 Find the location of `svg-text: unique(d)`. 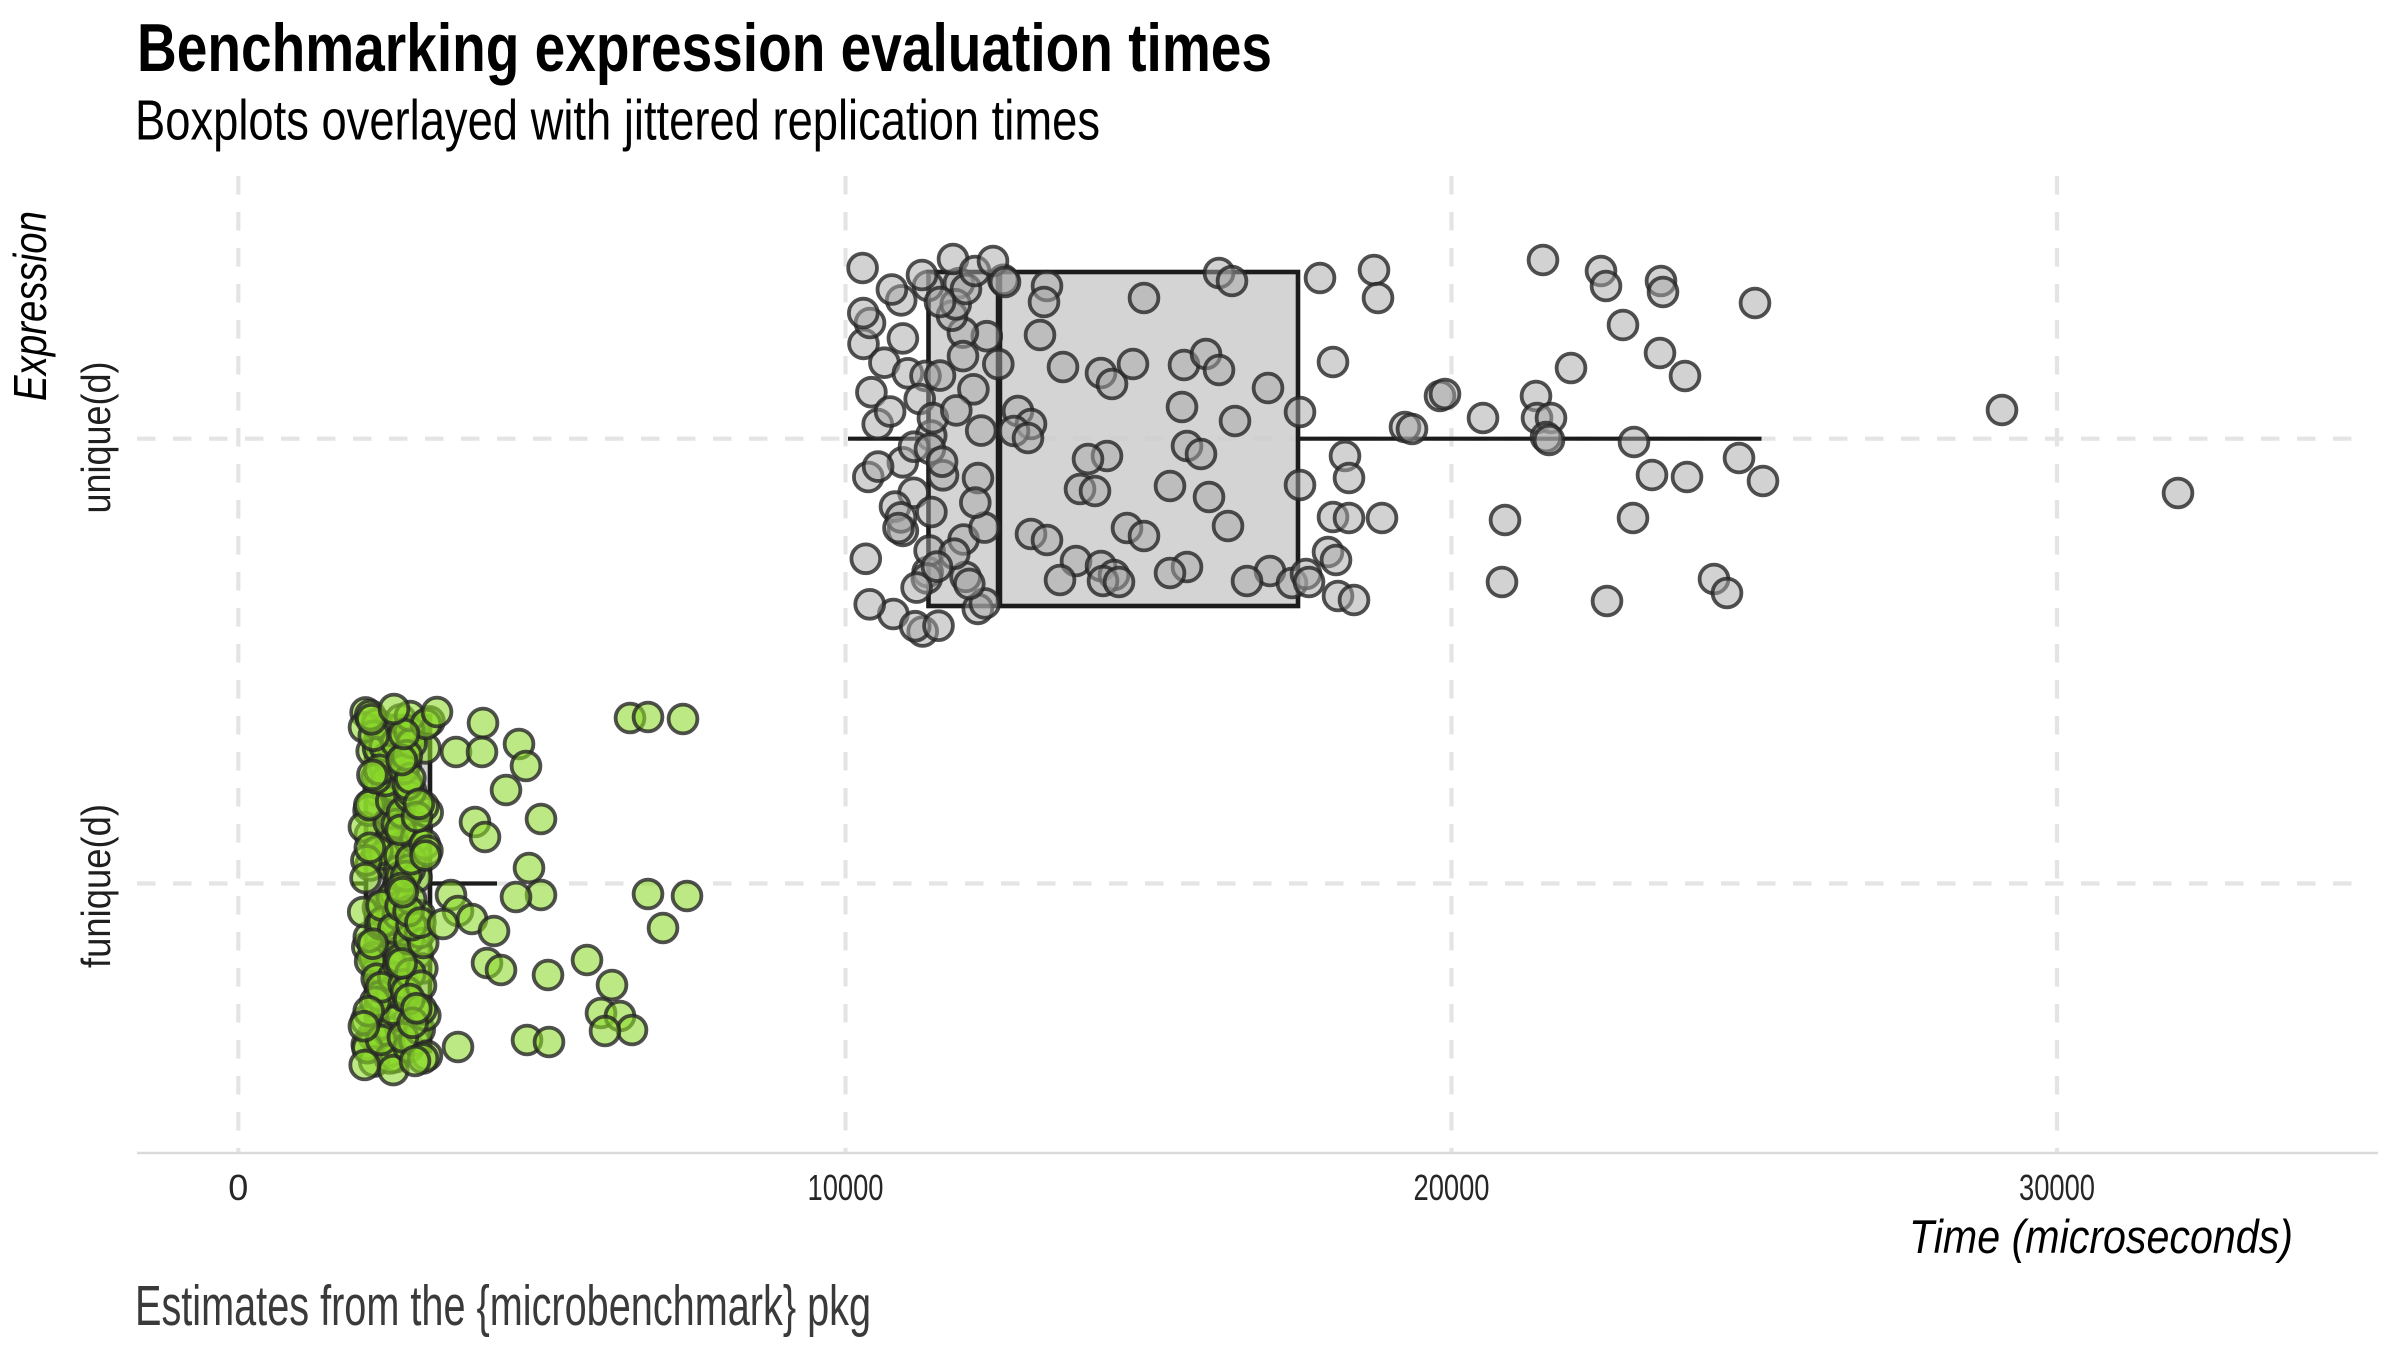

svg-text: unique(d) is located at coordinates (96, 438).